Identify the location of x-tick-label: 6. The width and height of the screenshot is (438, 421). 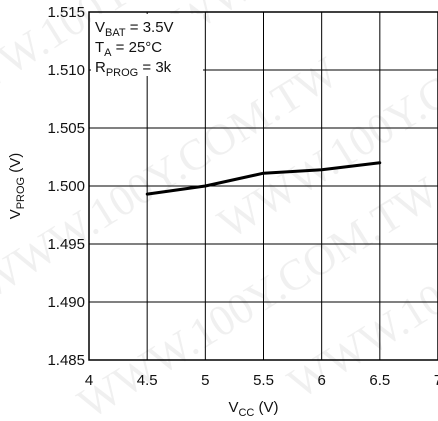
(321, 380).